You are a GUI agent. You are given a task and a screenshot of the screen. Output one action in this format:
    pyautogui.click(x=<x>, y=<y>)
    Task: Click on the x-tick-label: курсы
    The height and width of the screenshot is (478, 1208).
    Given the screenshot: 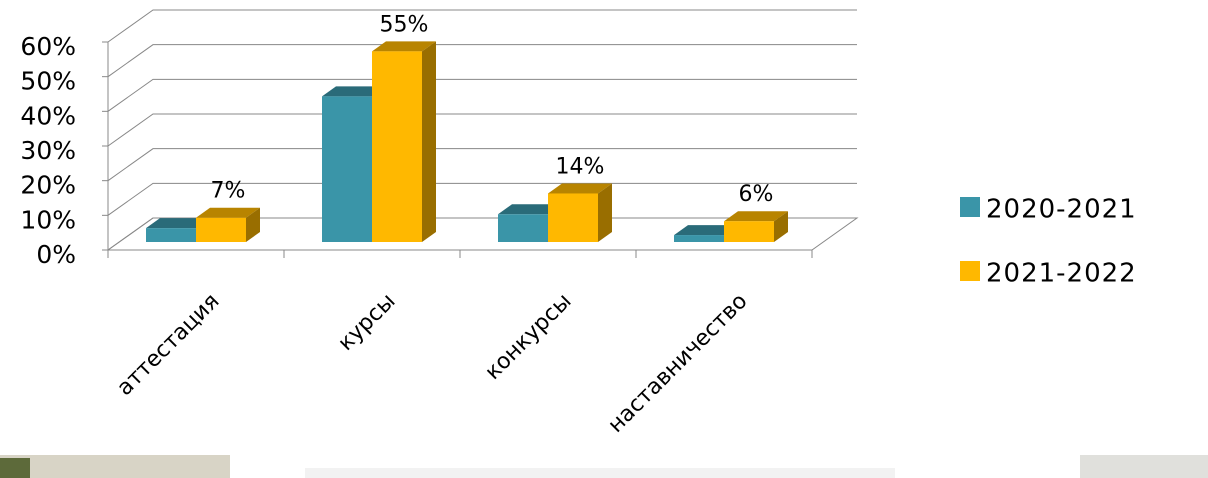 What is the action you would take?
    pyautogui.click(x=366, y=322)
    